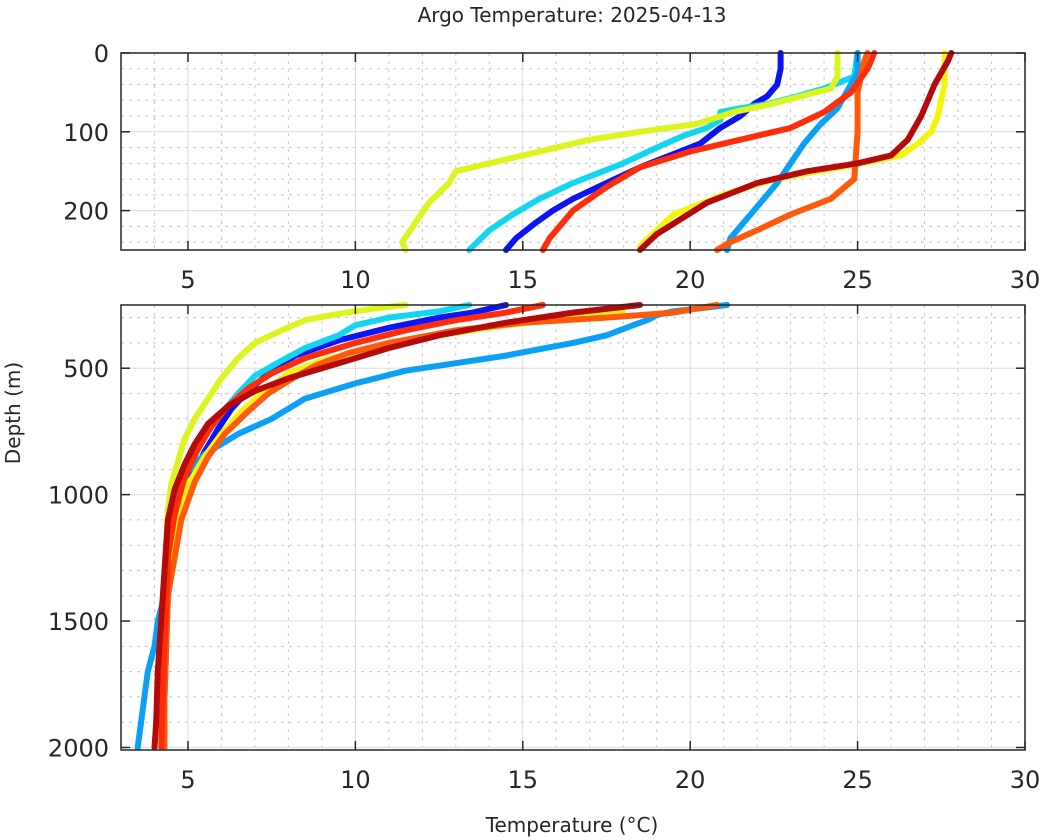 This screenshot has height=840, width=1044. I want to click on y-tick-label: 200, so click(86, 212).